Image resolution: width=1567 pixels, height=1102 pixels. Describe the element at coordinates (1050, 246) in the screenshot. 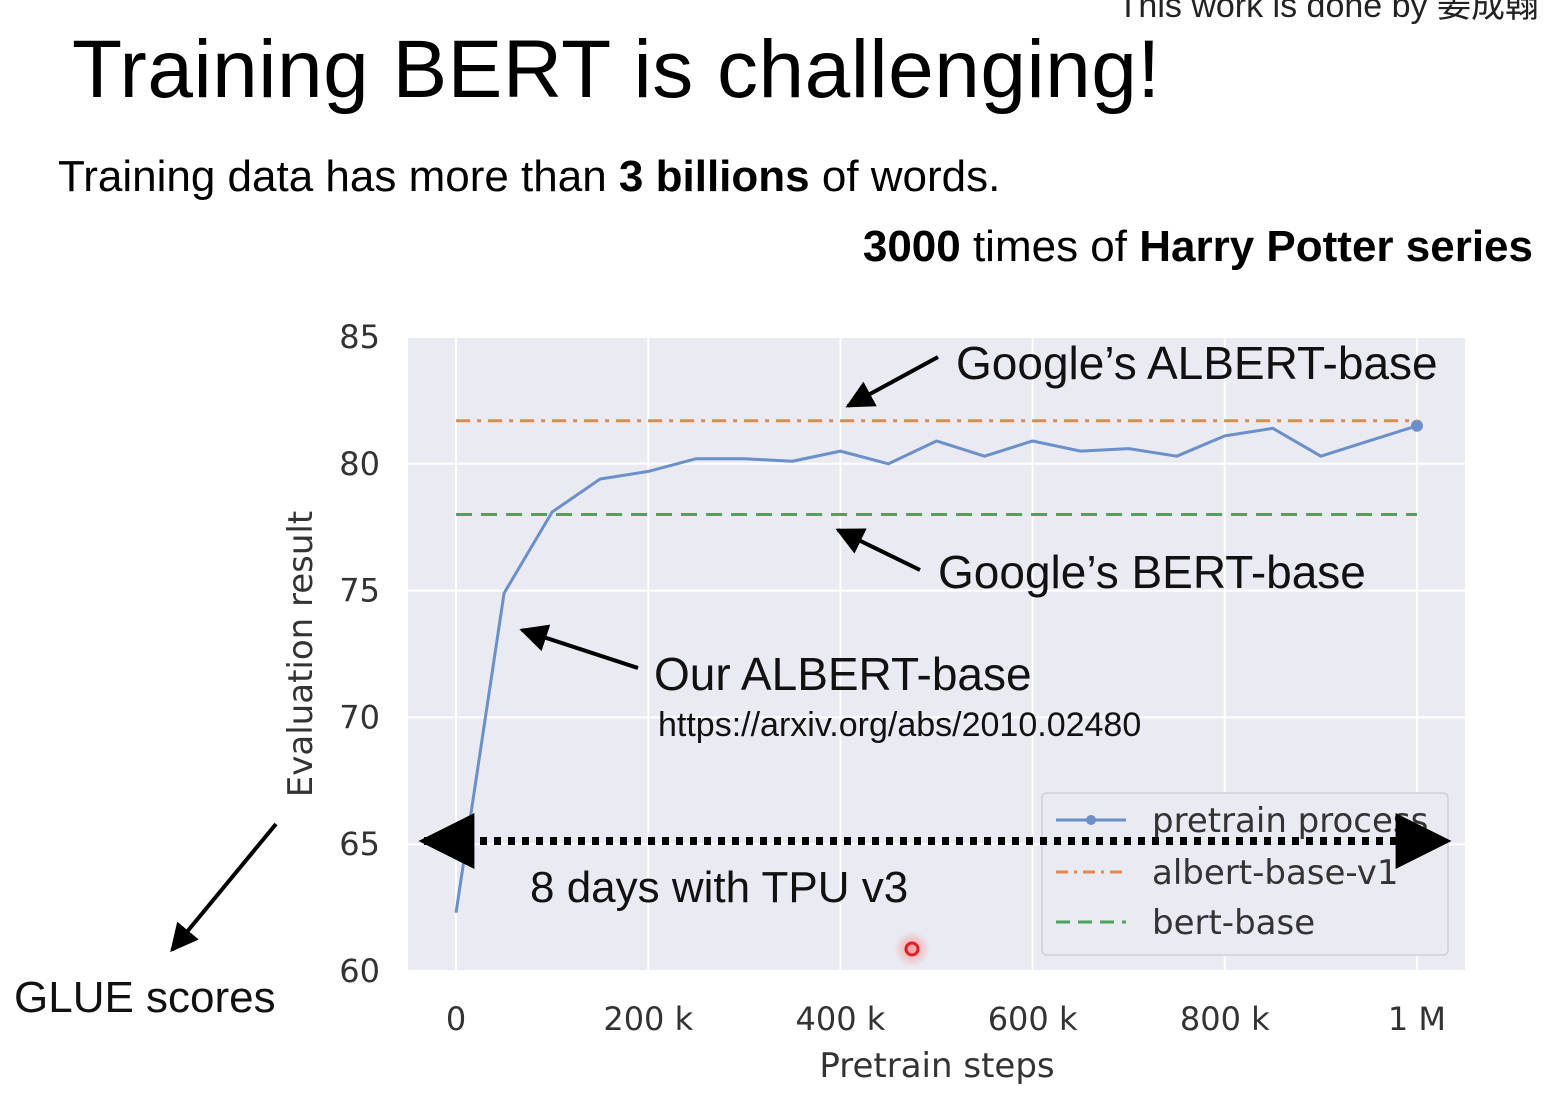

I see `comparison-text: times of` at that location.